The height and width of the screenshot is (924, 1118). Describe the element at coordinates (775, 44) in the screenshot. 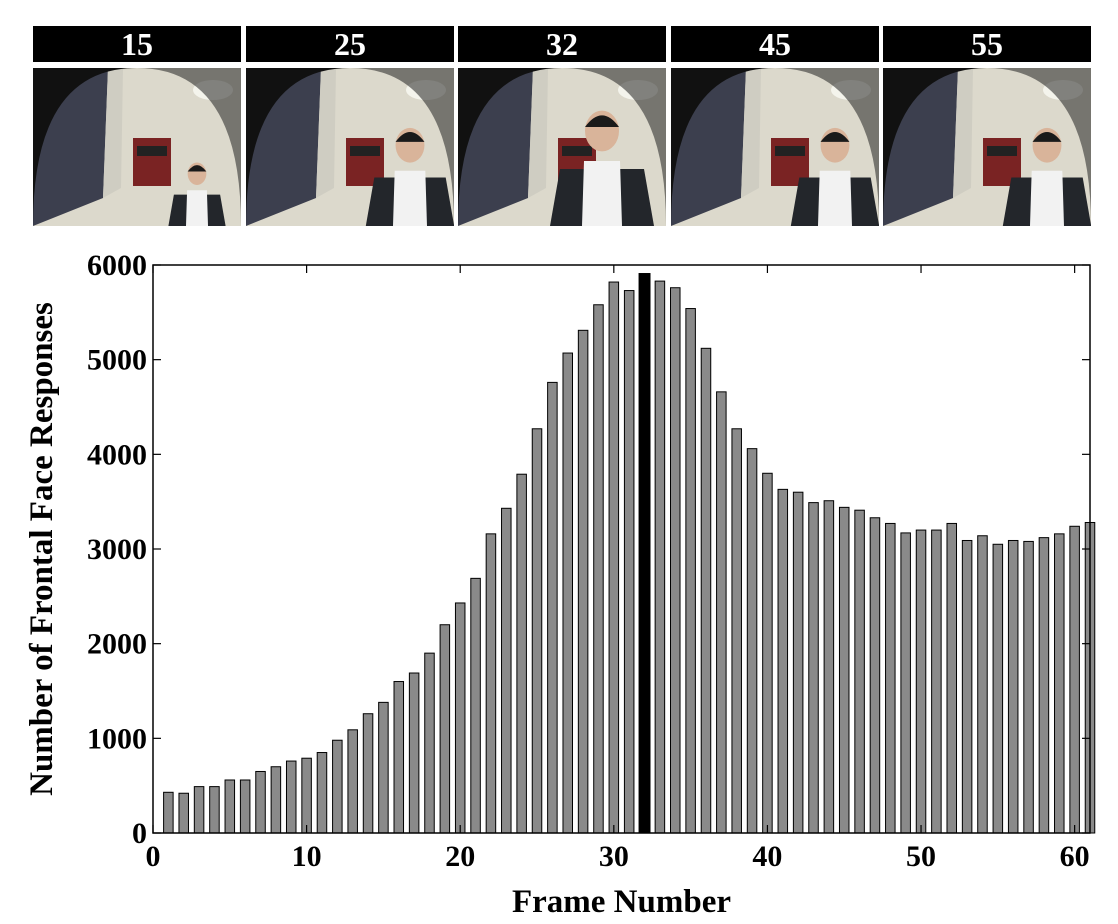

I see `frame-label-45: 45` at that location.